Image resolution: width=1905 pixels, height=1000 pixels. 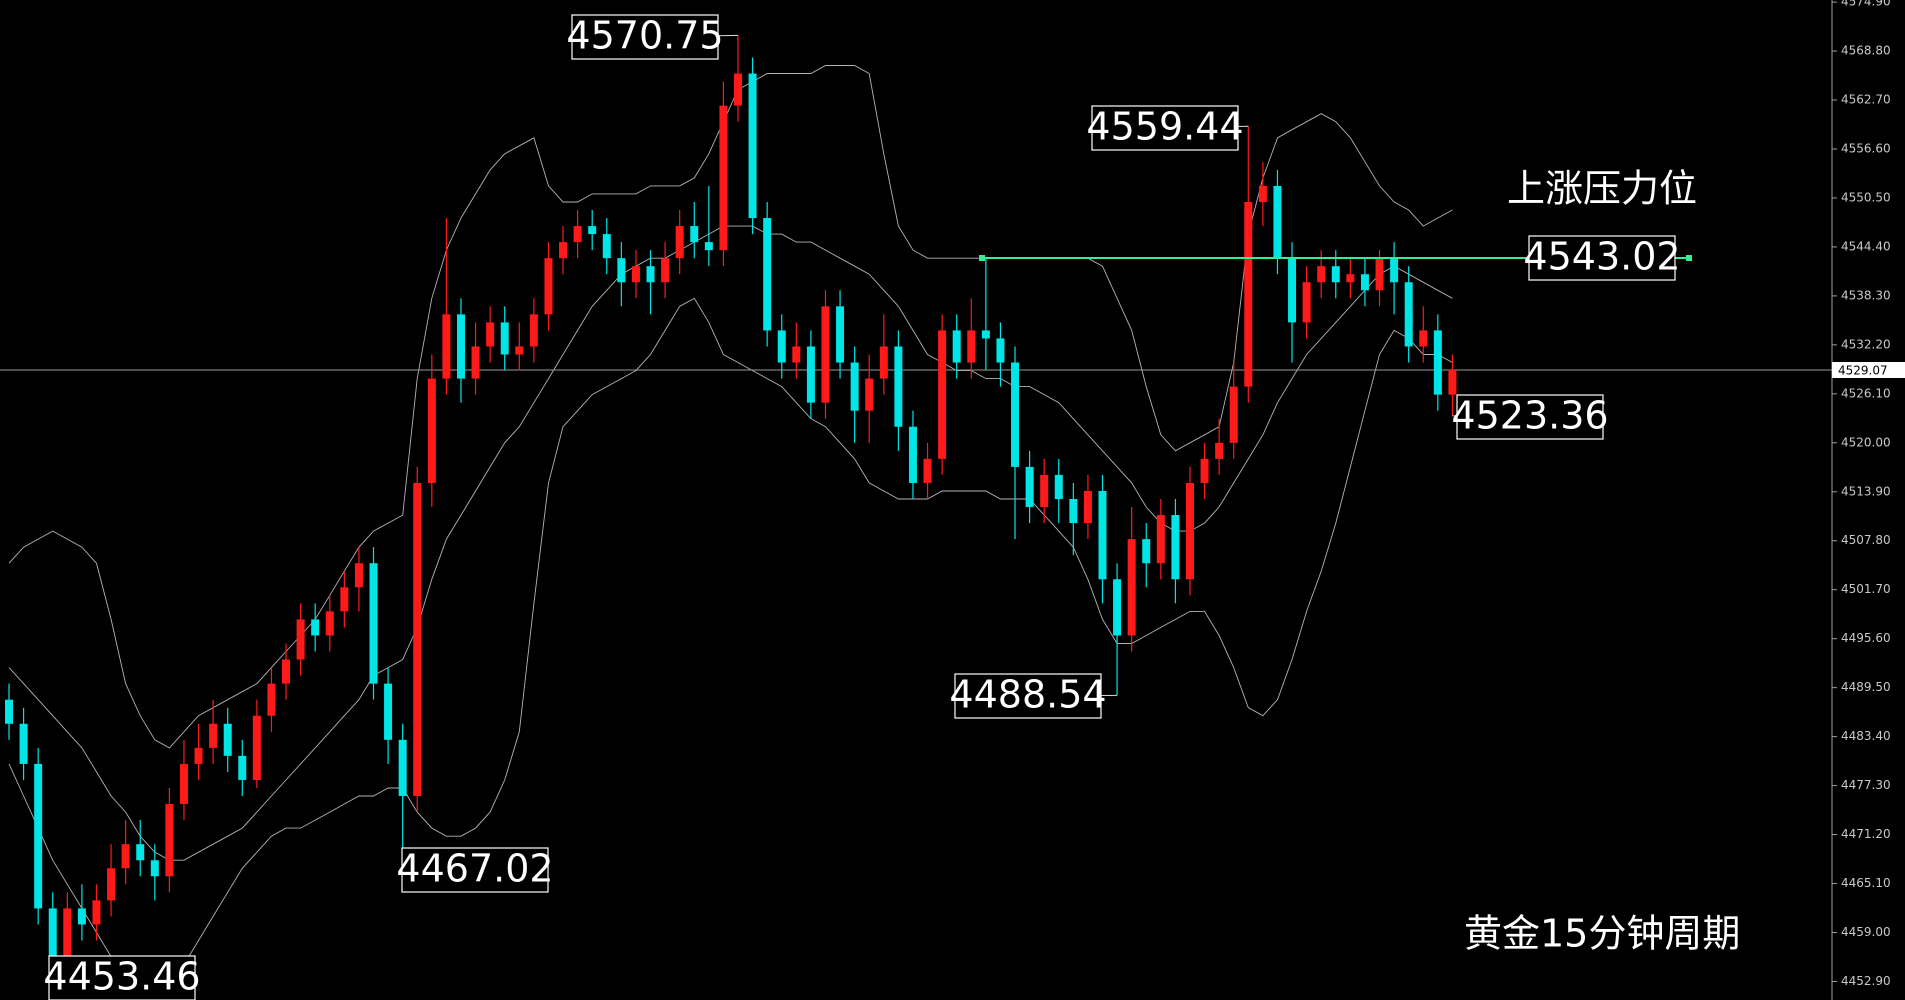 What do you see at coordinates (1164, 127) in the screenshot?
I see `extreme-label: 4559.44` at bounding box center [1164, 127].